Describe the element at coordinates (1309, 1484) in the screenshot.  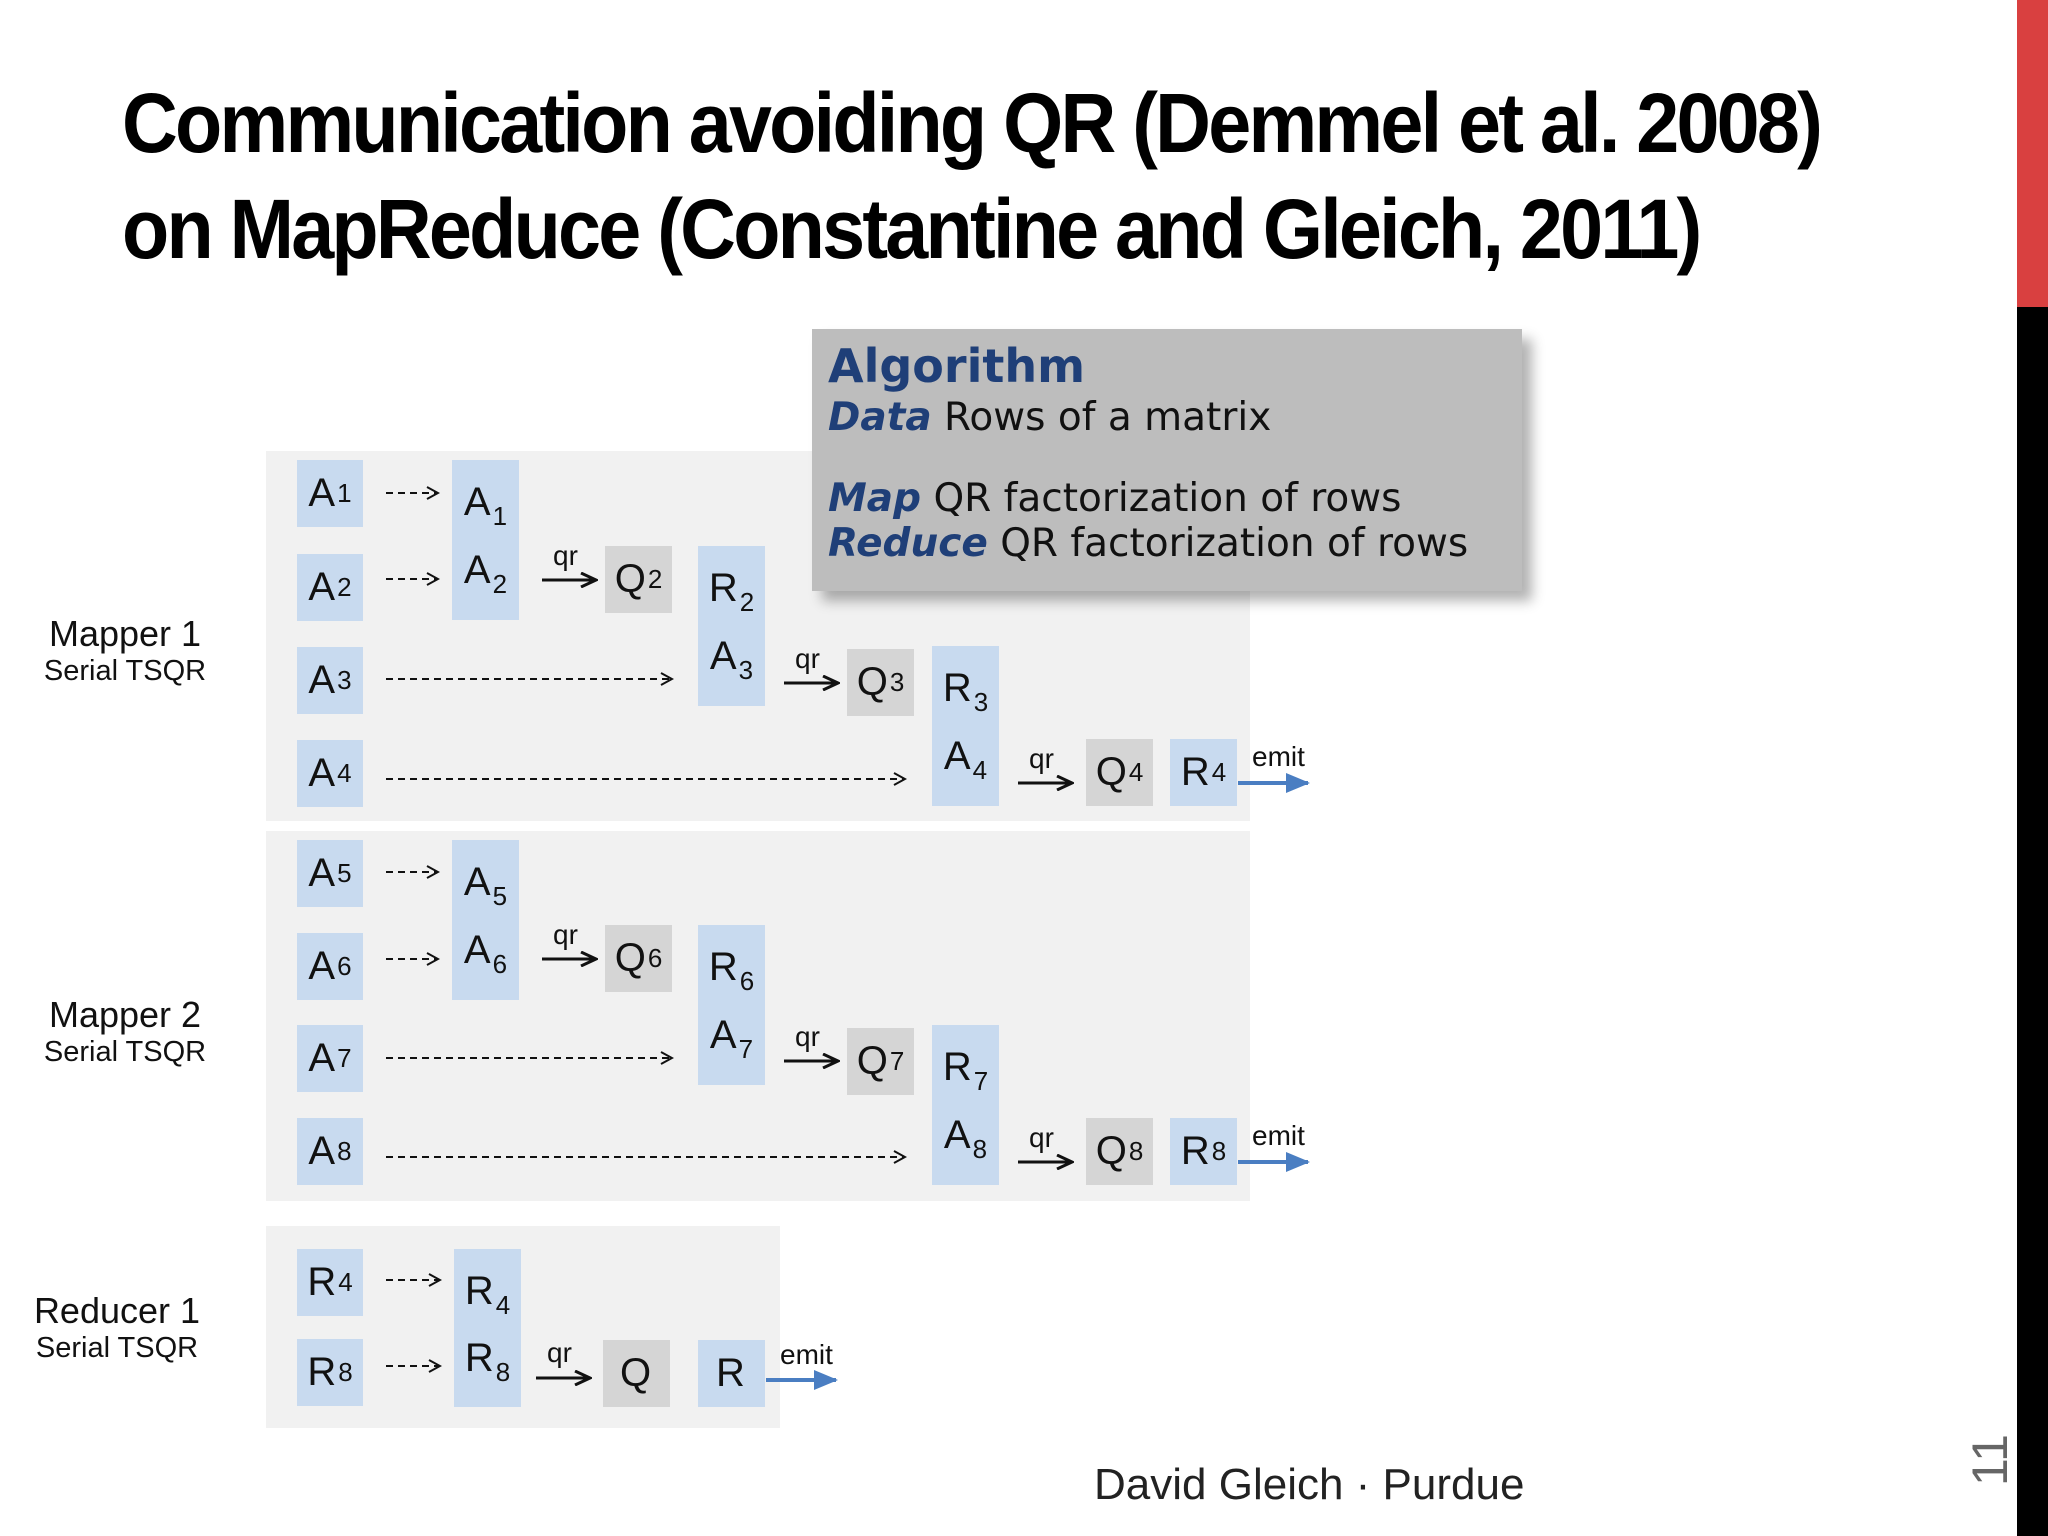
I see `footer-credit: David Gleich · Purdue` at that location.